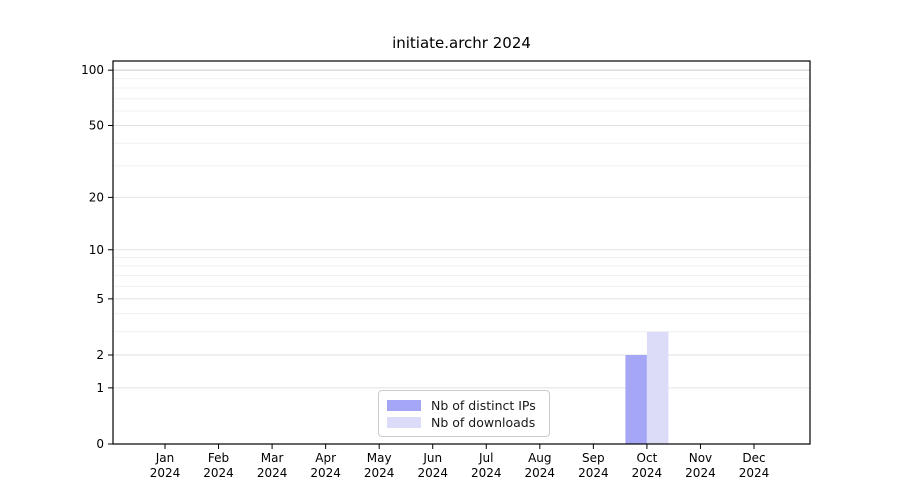  What do you see at coordinates (325, 458) in the screenshot?
I see `x-tick-label-month-apr: Apr` at bounding box center [325, 458].